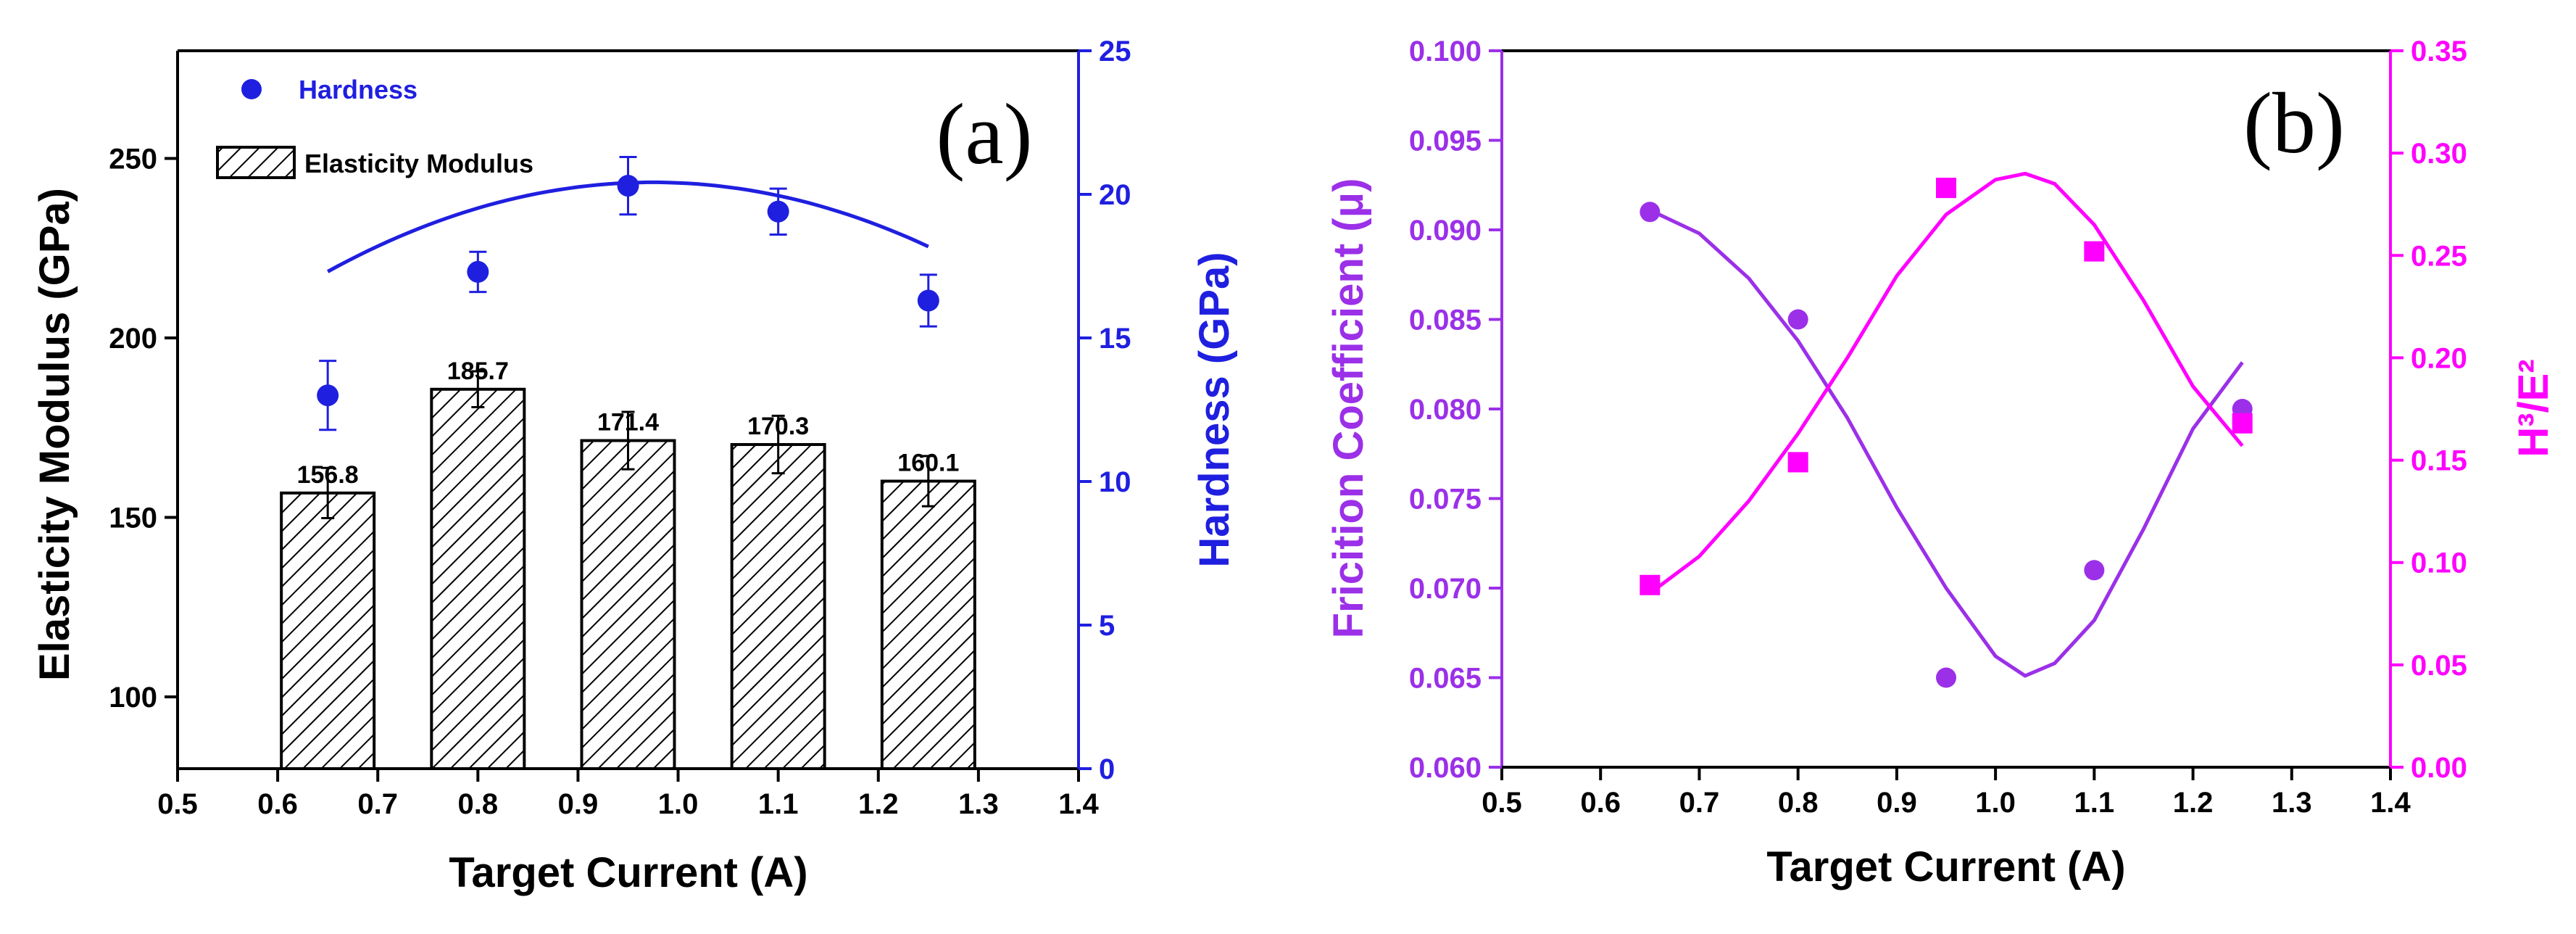 This screenshot has width=2576, height=934. I want to click on b-xtick-label: 1.1, so click(2094, 803).